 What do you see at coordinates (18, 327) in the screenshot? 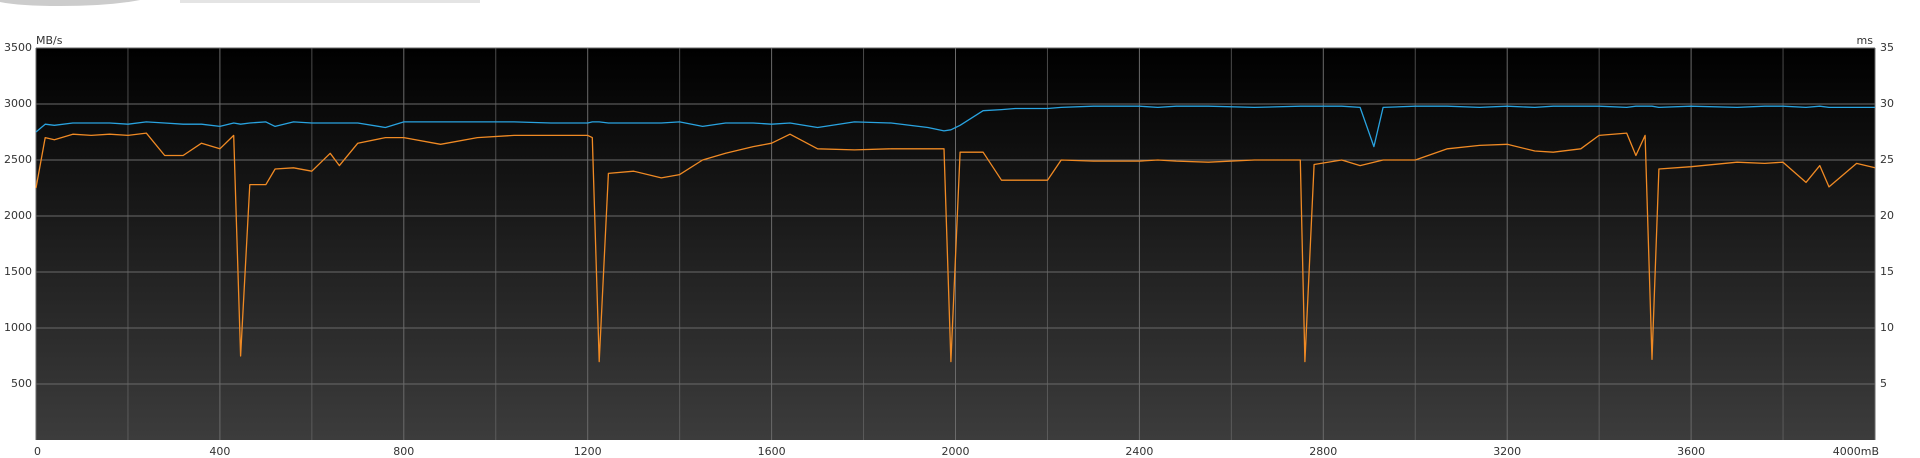
I see `y-tick-label: 1000` at bounding box center [18, 327].